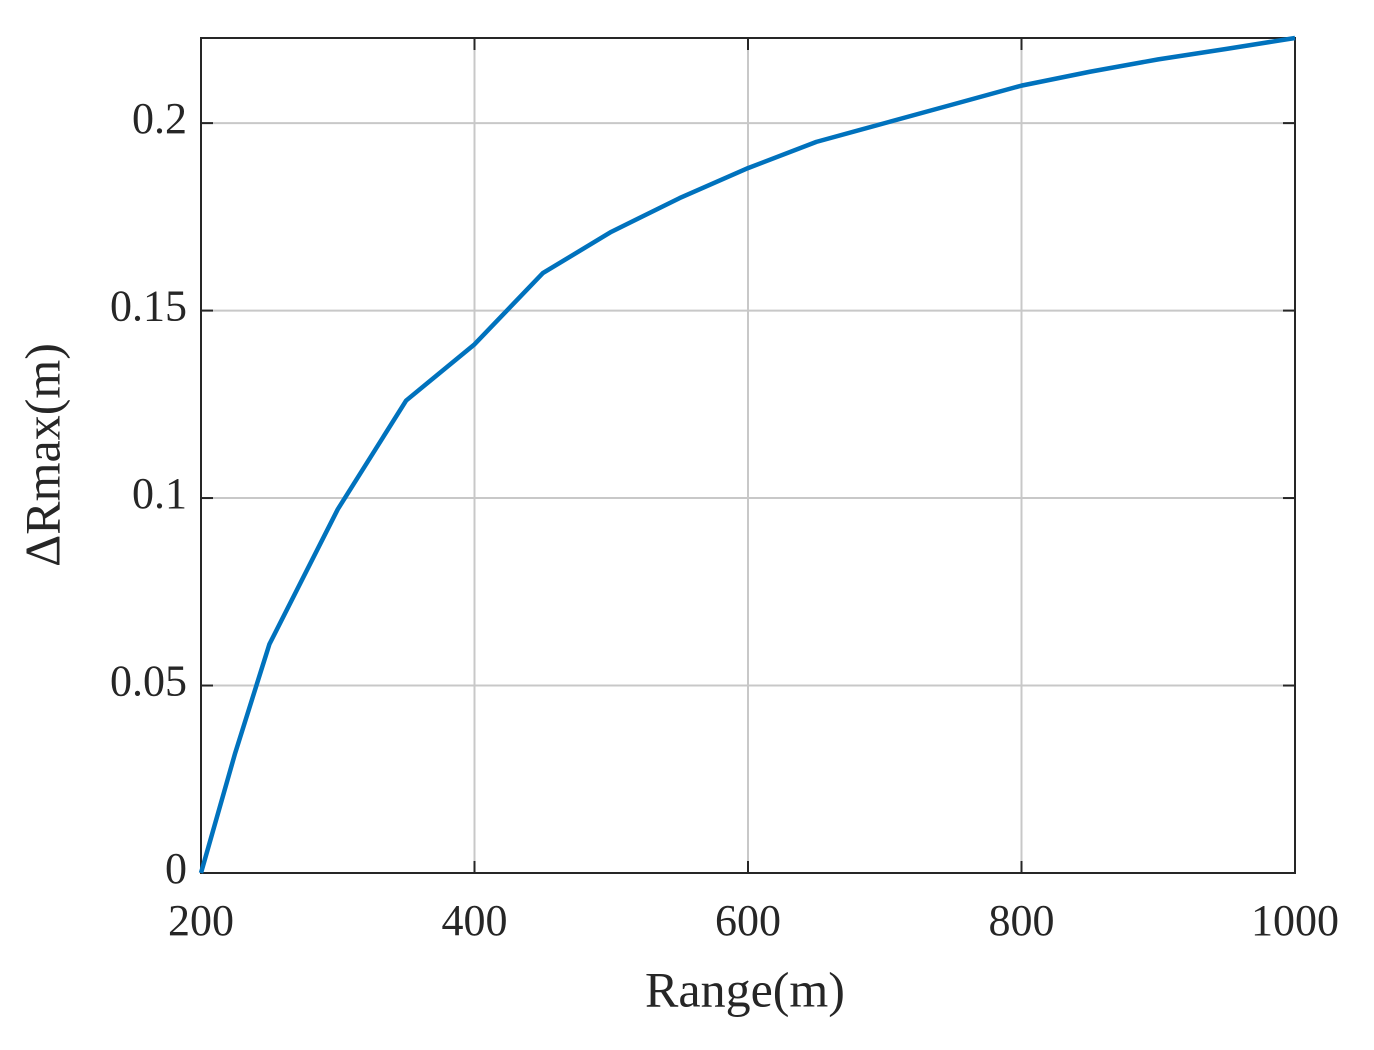 The height and width of the screenshot is (1050, 1374). Describe the element at coordinates (1295, 920) in the screenshot. I see `x-tick-label: 1000` at that location.